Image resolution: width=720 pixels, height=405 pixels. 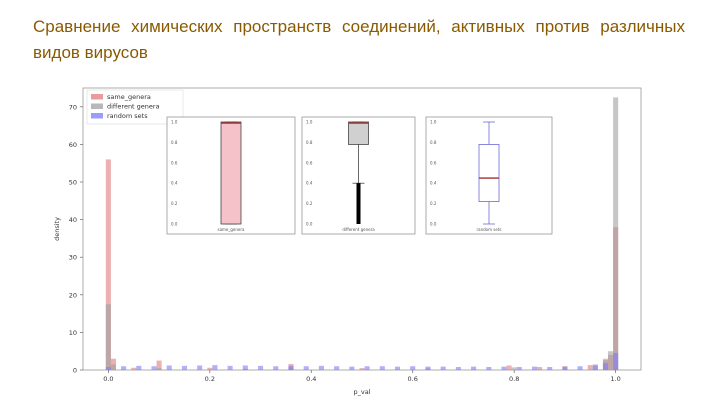 What do you see at coordinates (127, 116) in the screenshot?
I see `legend-label: random sets` at bounding box center [127, 116].